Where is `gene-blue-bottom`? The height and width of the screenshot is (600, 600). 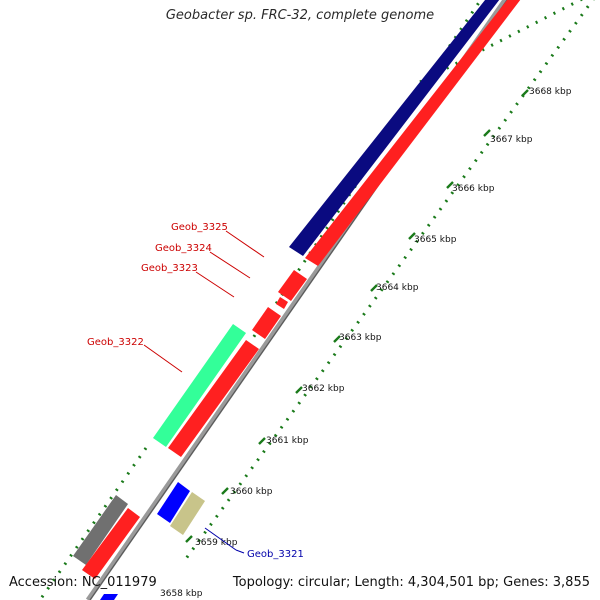 gene-blue-bottom is located at coordinates (109, 597).